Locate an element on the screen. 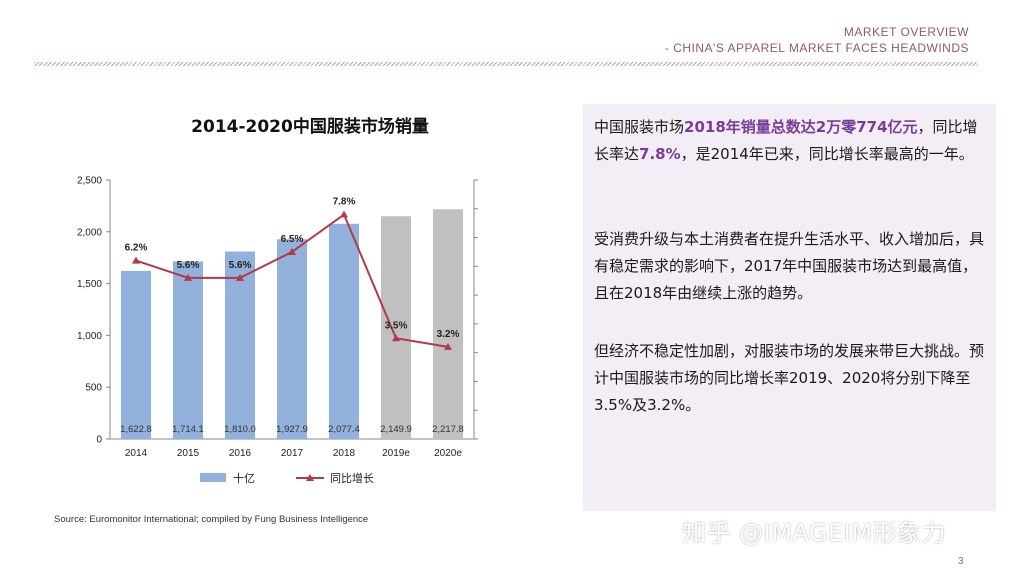  watermark: 知乎 @IMAGEIM形象力 is located at coordinates (814, 533).